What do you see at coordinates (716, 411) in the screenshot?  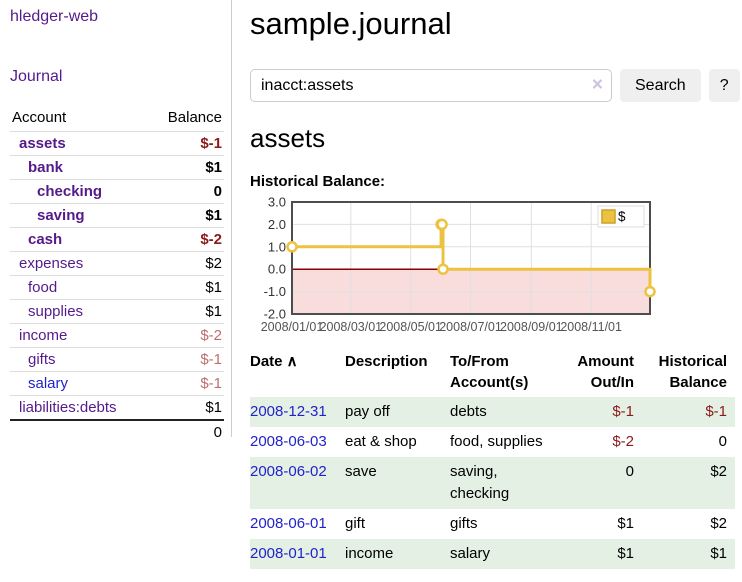 I see `transaction-balance: $-1` at bounding box center [716, 411].